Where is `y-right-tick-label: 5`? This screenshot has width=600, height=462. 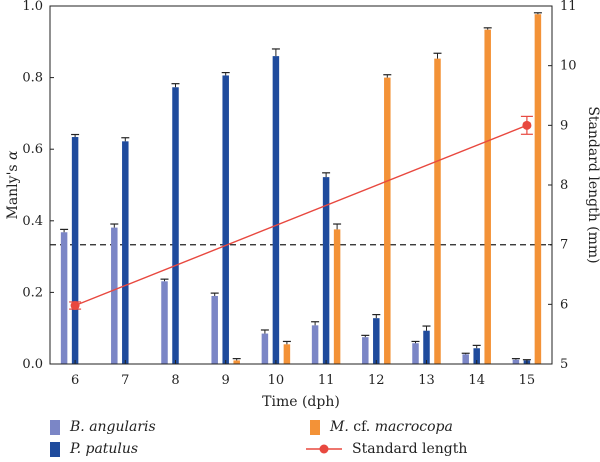 y-right-tick-label: 5 is located at coordinates (564, 364).